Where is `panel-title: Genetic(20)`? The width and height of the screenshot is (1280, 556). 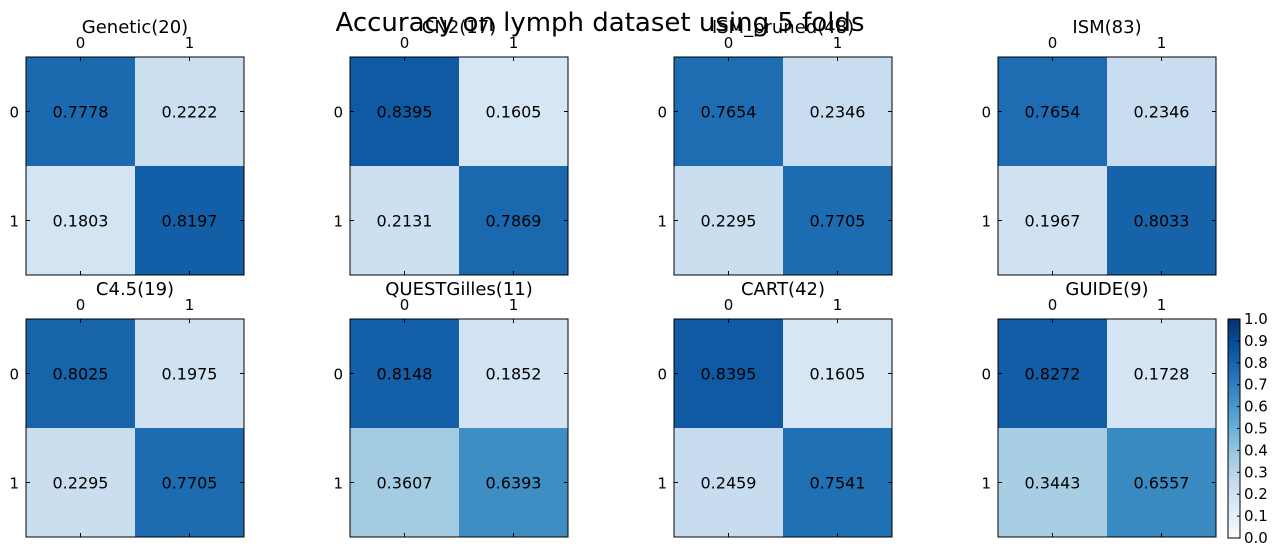 panel-title: Genetic(20) is located at coordinates (135, 27).